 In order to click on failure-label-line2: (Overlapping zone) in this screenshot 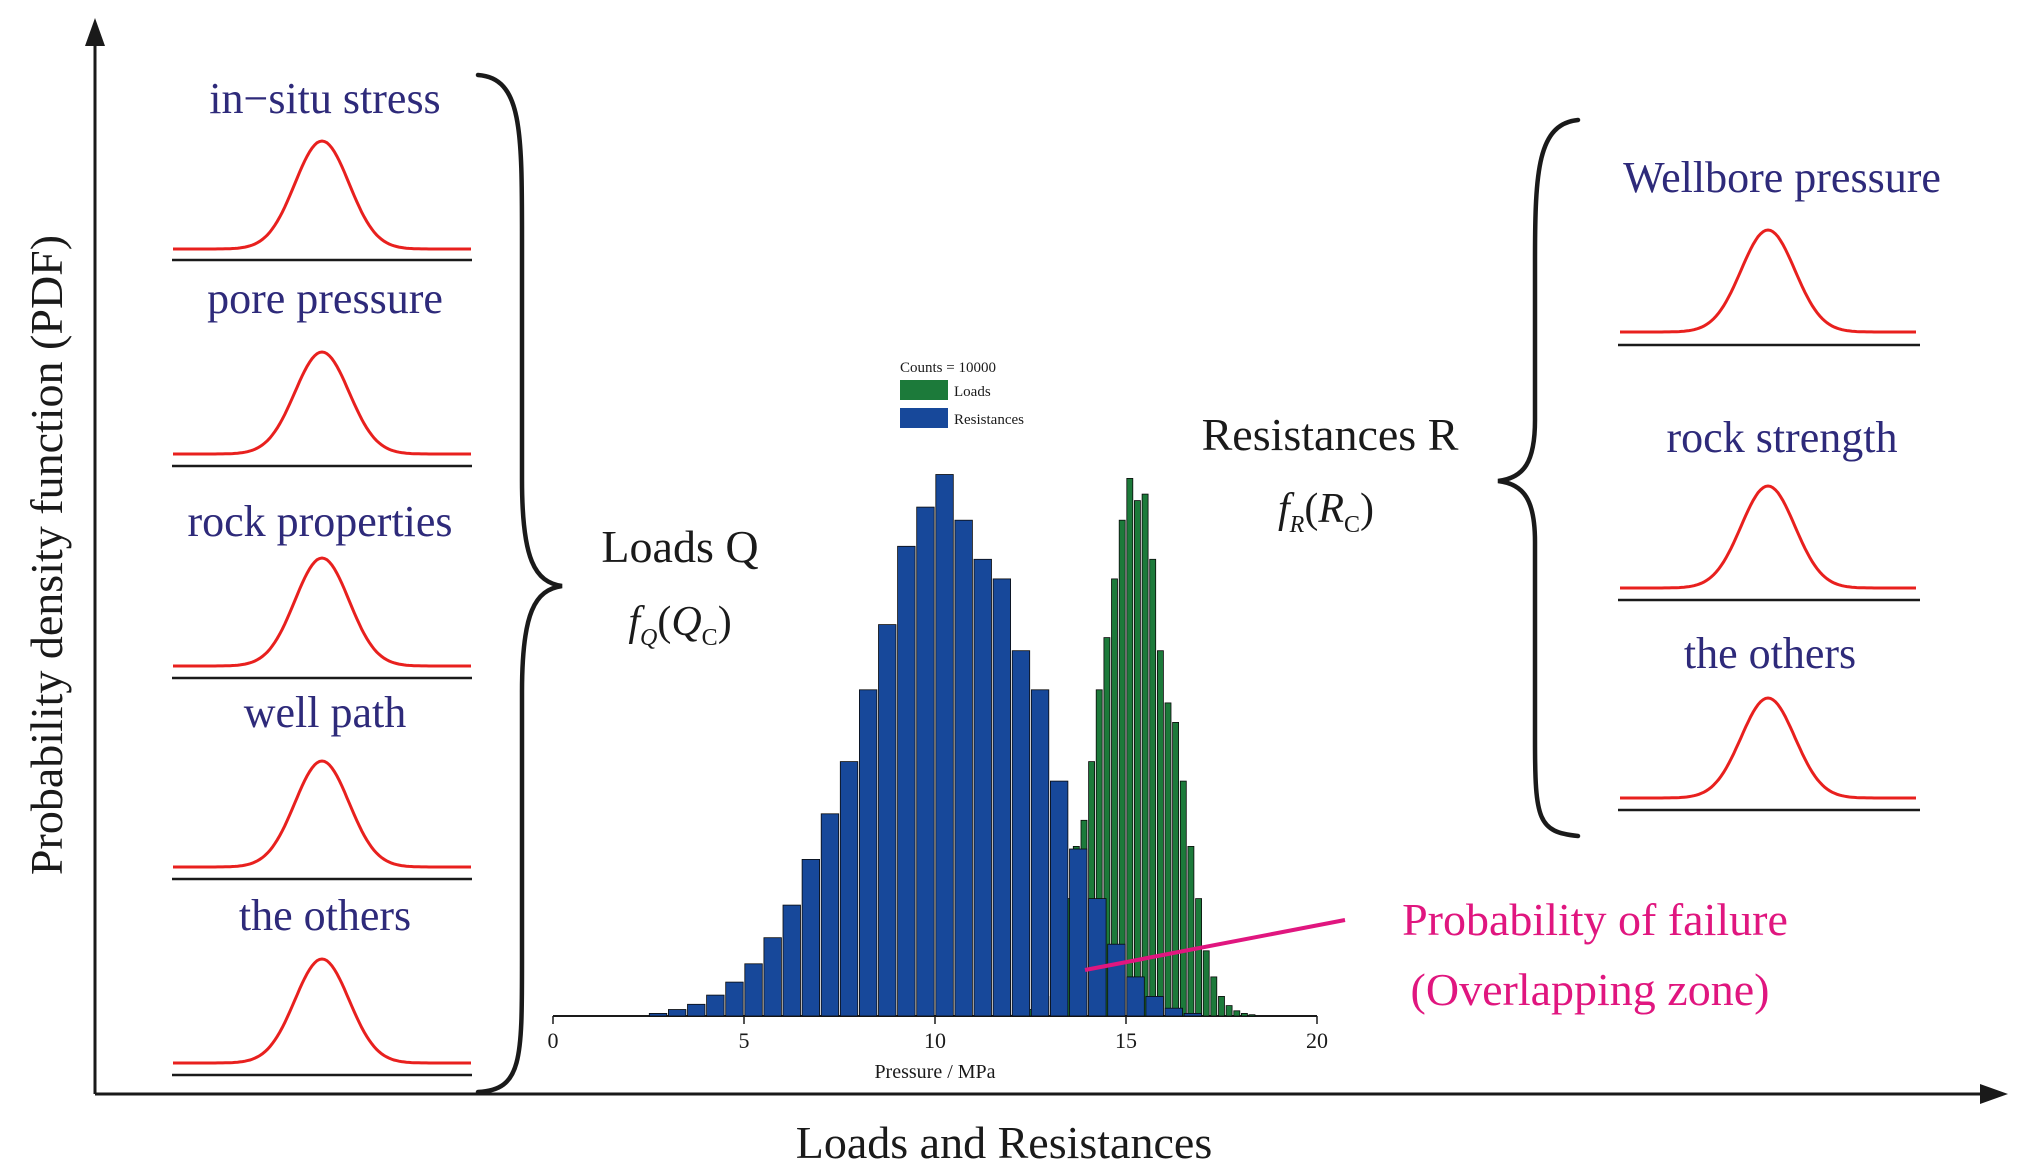, I will do `click(1590, 989)`.